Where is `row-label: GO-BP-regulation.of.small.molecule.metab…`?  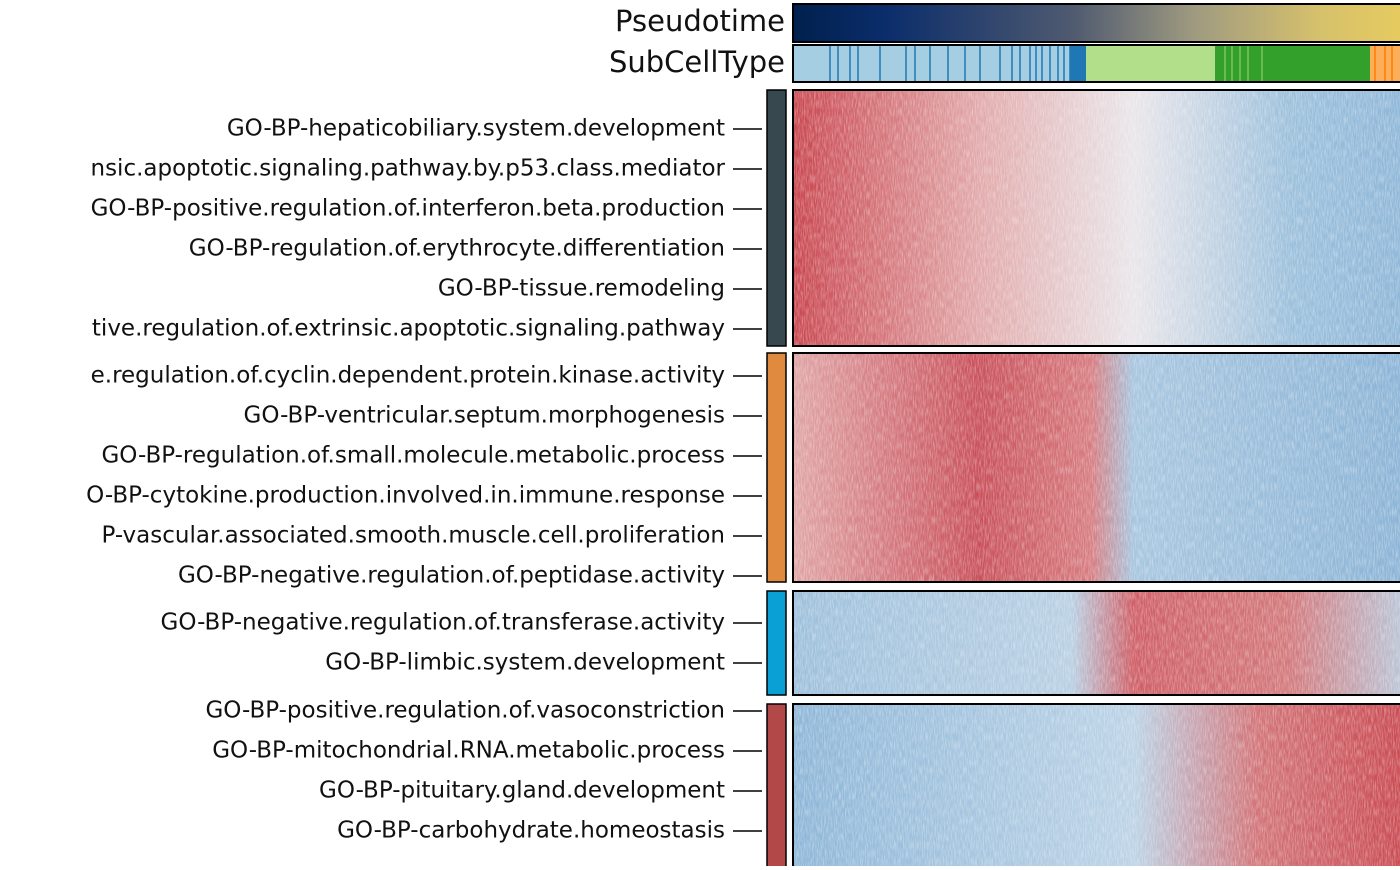
row-label: GO-BP-regulation.of.small.molecule.metab… is located at coordinates (413, 456).